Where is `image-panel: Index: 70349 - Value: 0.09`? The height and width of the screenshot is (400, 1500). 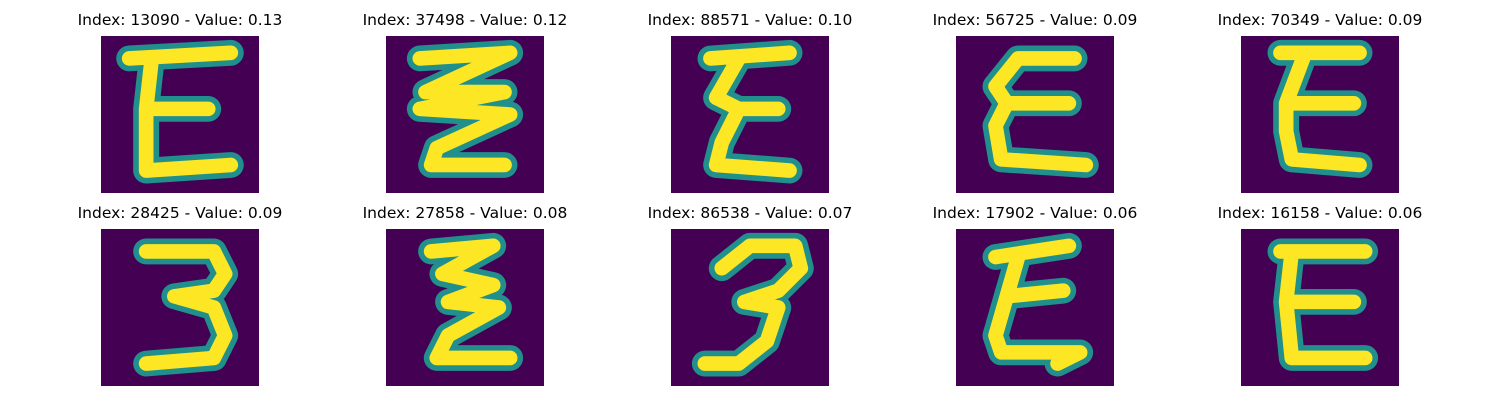 image-panel: Index: 70349 - Value: 0.09 is located at coordinates (1320, 104).